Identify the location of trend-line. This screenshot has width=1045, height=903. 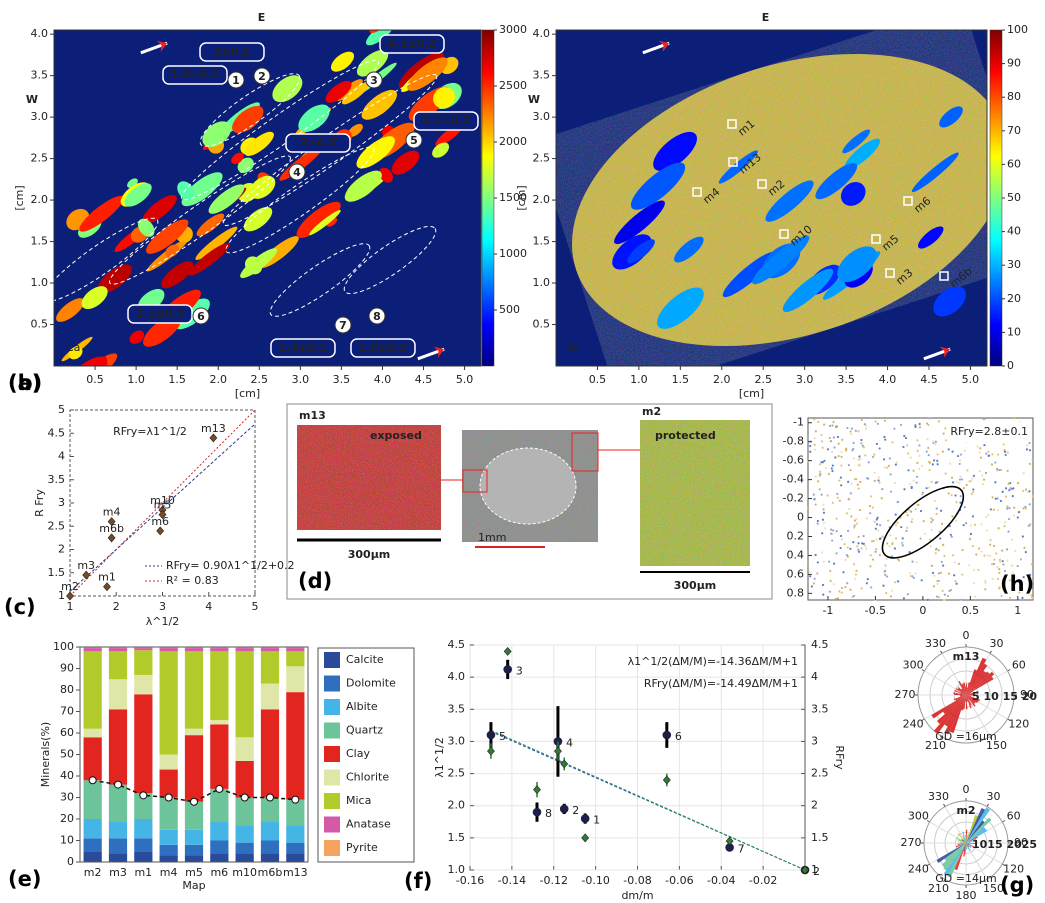
(194, 791).